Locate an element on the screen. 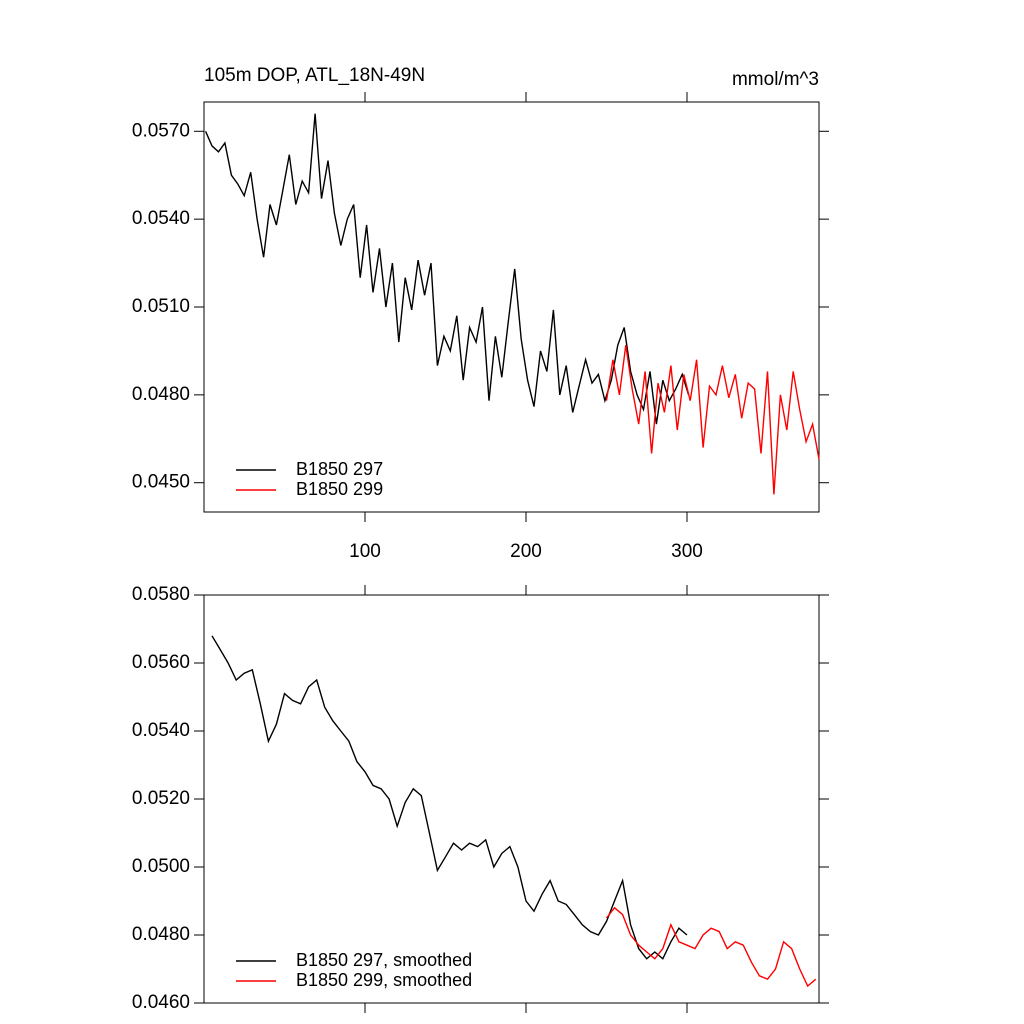  legend-label: B1850 299 is located at coordinates (339, 489).